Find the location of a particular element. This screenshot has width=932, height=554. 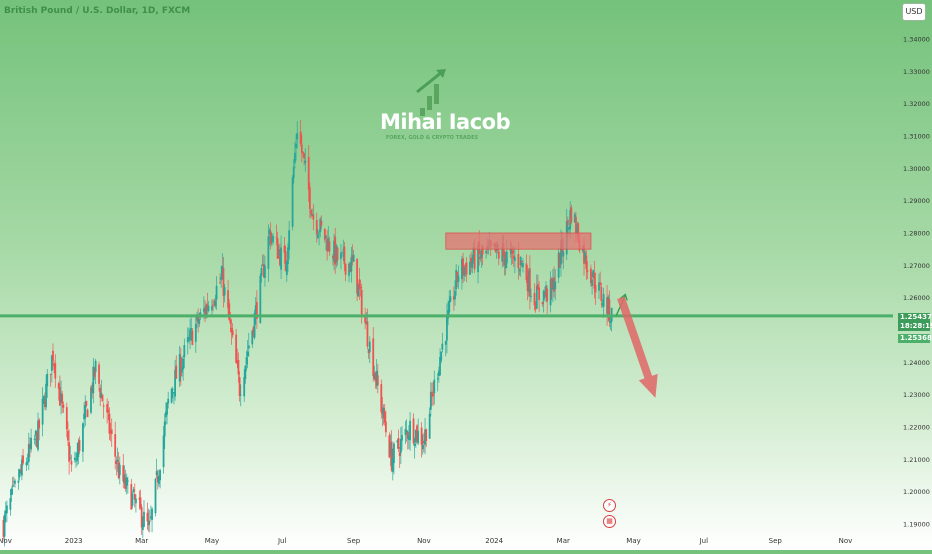

x-tick-label: 2024 is located at coordinates (494, 541).